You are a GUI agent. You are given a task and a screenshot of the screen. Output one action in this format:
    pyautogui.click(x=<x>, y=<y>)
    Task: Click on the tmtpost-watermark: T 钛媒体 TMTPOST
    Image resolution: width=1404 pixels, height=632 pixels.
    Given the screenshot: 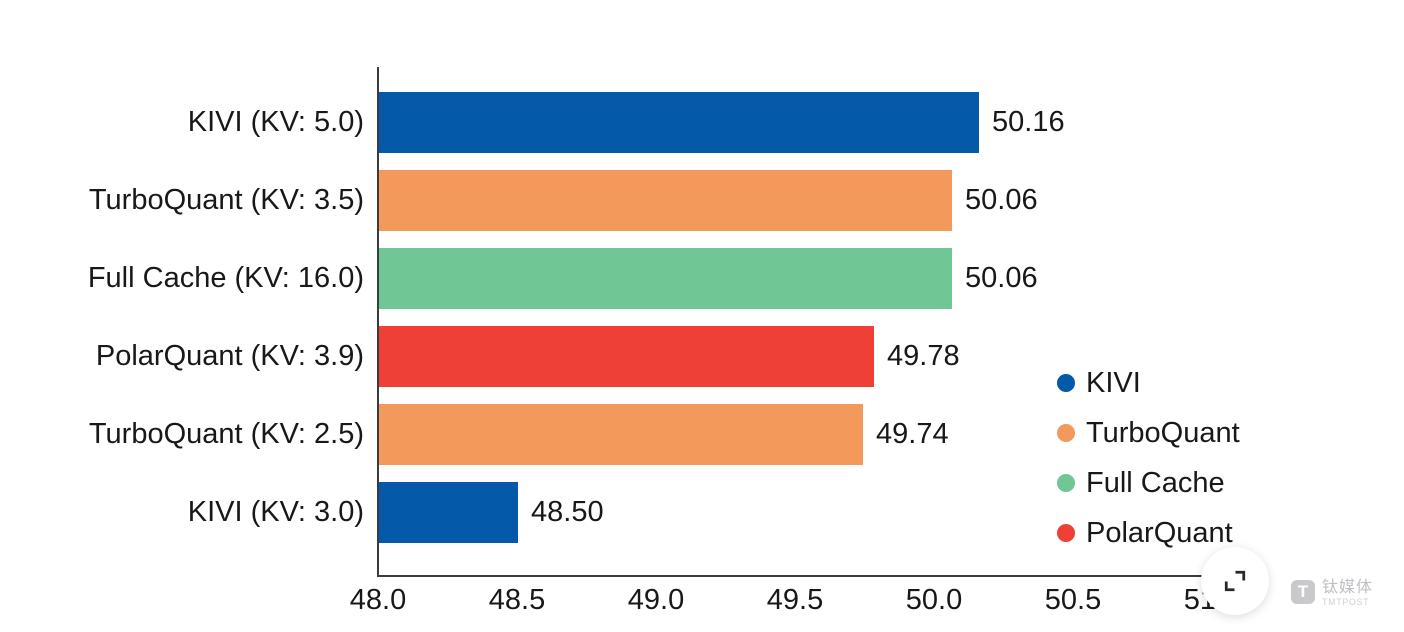 What is the action you would take?
    pyautogui.click(x=1332, y=593)
    